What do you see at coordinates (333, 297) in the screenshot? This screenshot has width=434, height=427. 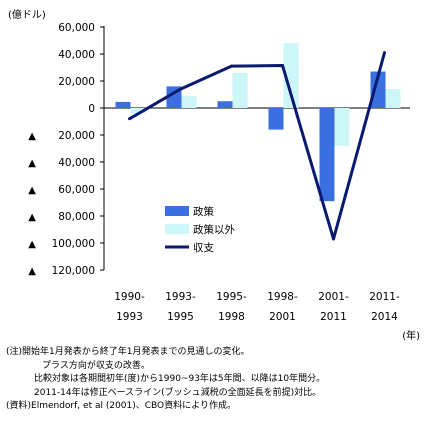 I see `x-tick-label: 2001-` at bounding box center [333, 297].